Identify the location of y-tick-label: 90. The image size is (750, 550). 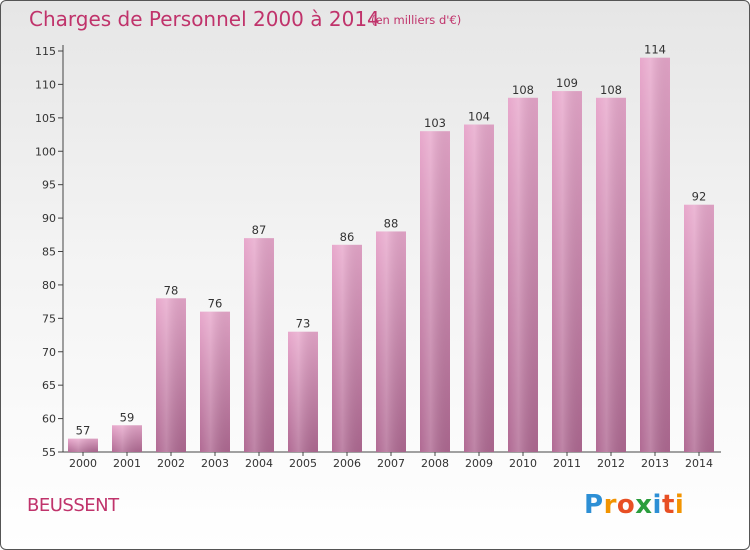
(49, 218).